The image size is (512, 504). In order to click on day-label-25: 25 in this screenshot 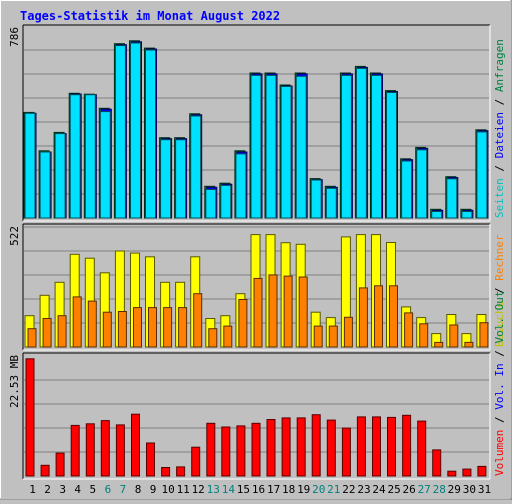, I will do `click(393, 489)`.